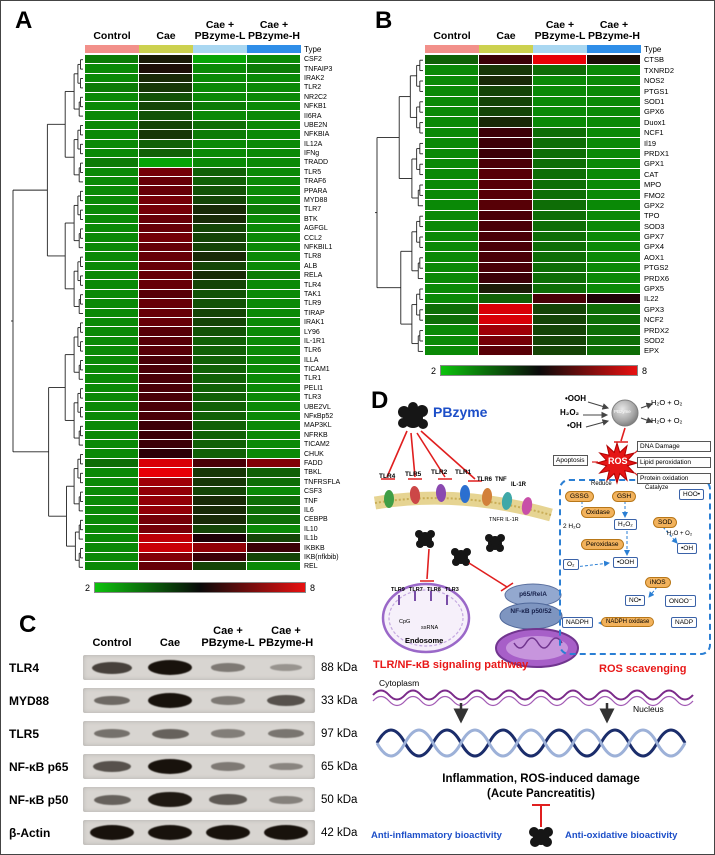 This screenshot has height=855, width=715. I want to click on gene-label: MAP3KL, so click(318, 426).